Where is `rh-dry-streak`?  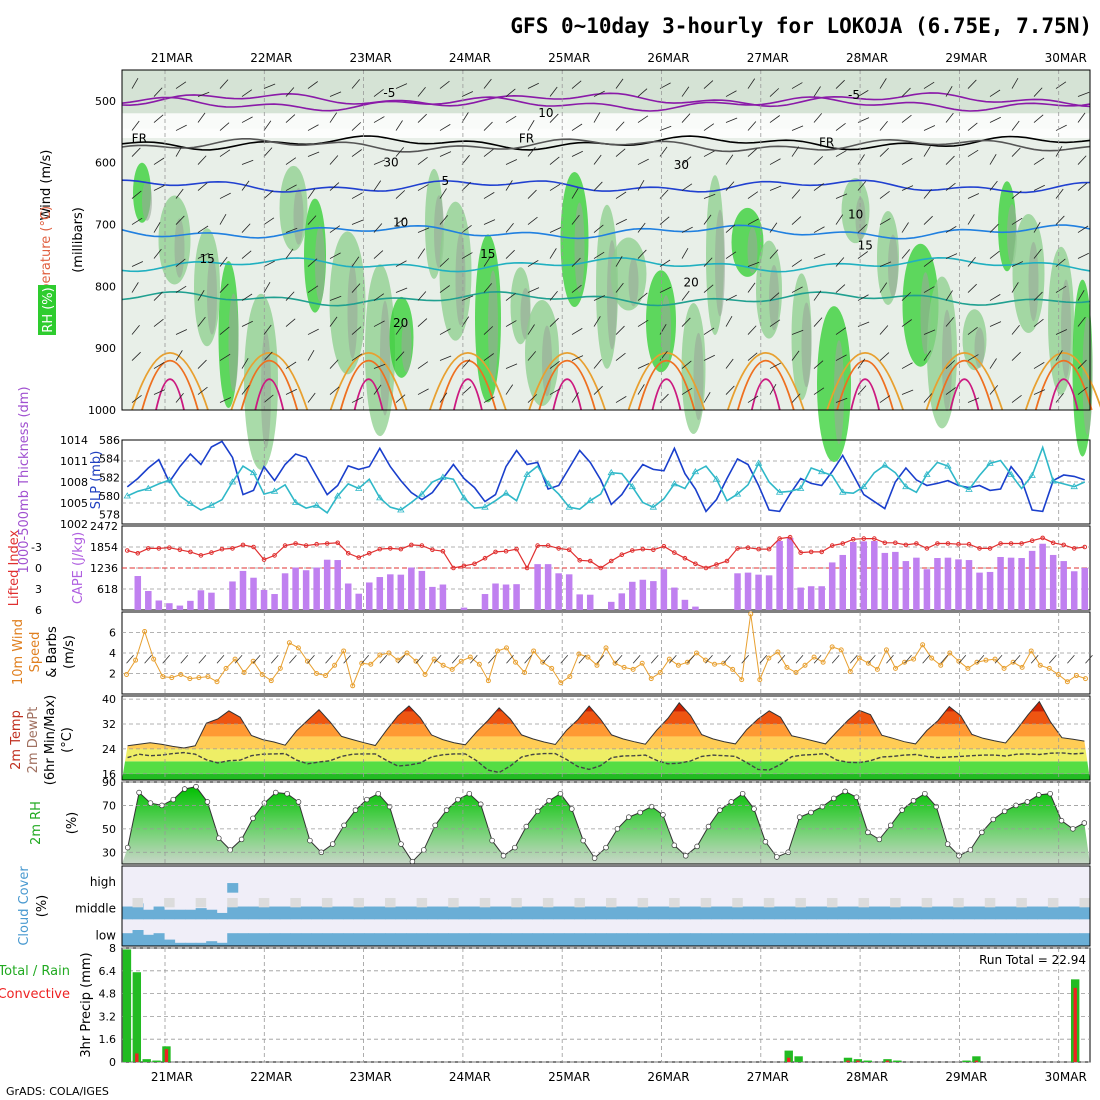
rh-dry-streak is located at coordinates (806, 345).